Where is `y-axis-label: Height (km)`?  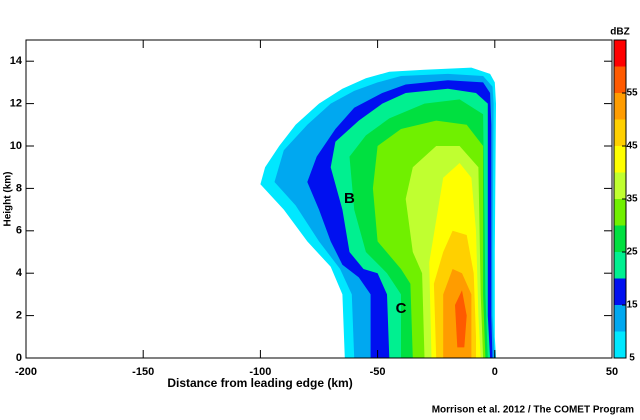
y-axis-label: Height (km) is located at coordinates (8, 199).